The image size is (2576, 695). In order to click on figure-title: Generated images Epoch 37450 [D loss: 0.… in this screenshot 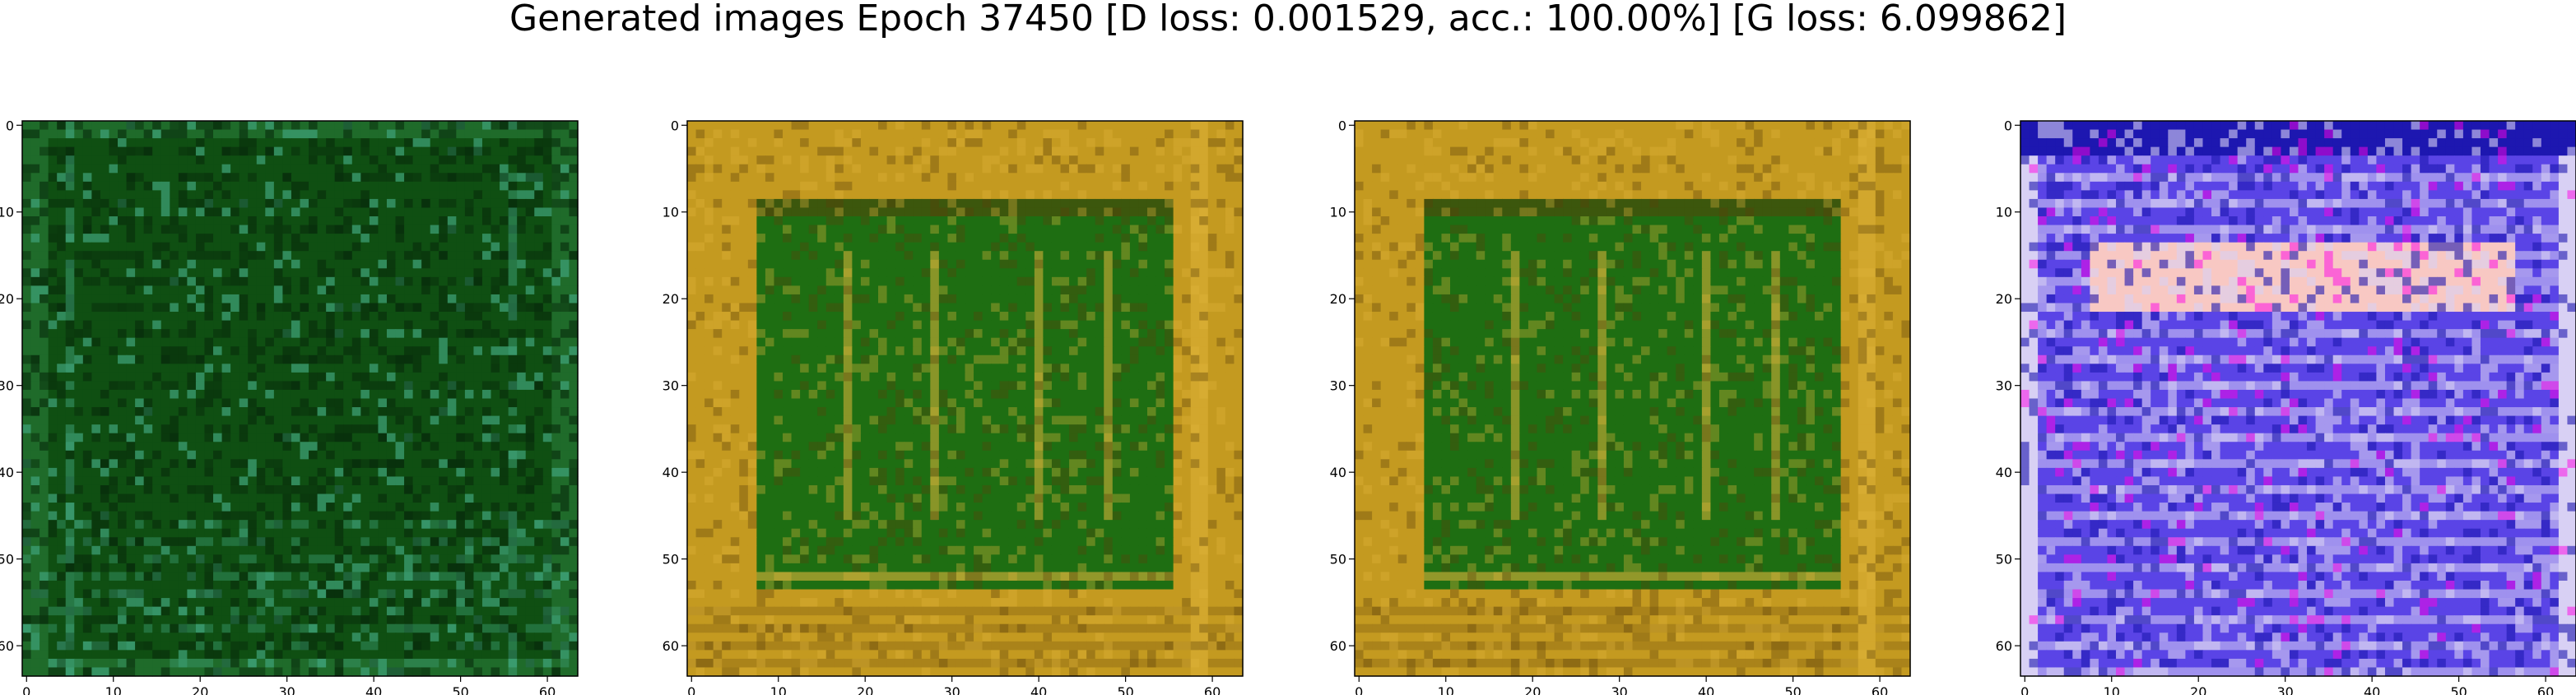, I will do `click(1288, 19)`.